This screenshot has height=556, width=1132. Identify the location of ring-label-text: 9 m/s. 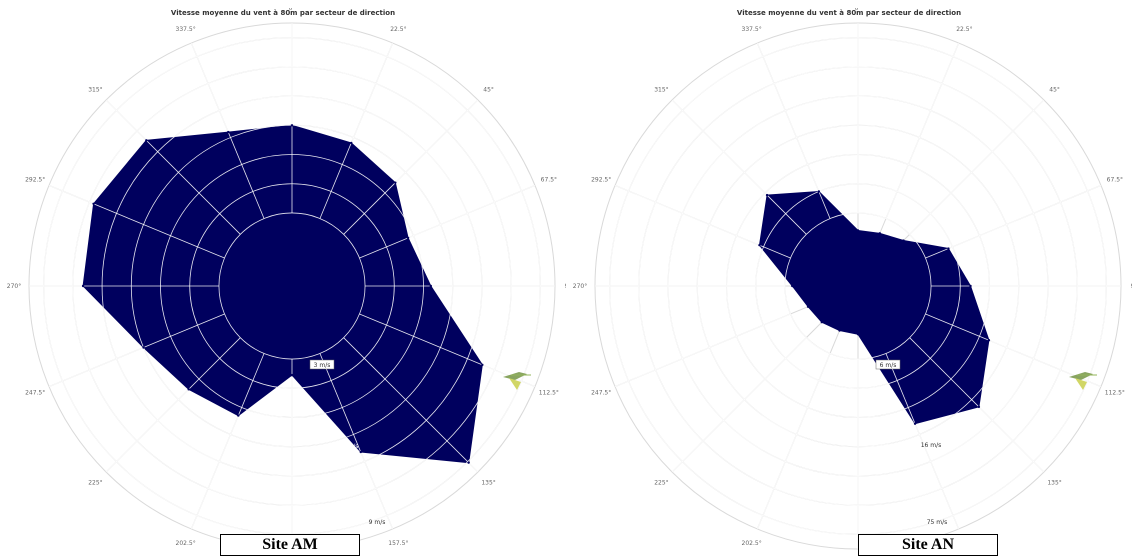
(377, 522).